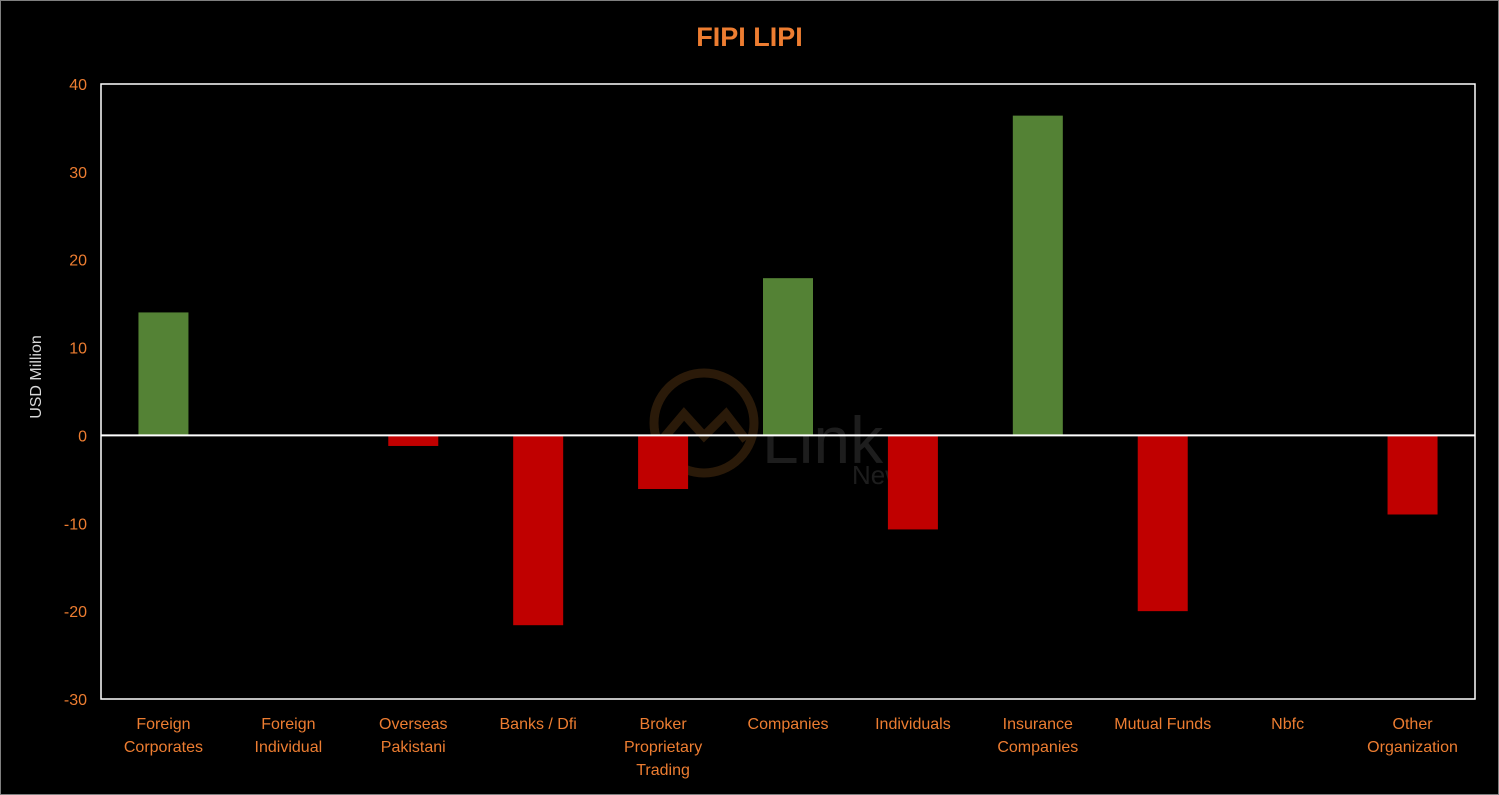 The image size is (1499, 795). What do you see at coordinates (163, 736) in the screenshot?
I see `x-category-label: Foreign Corporates` at bounding box center [163, 736].